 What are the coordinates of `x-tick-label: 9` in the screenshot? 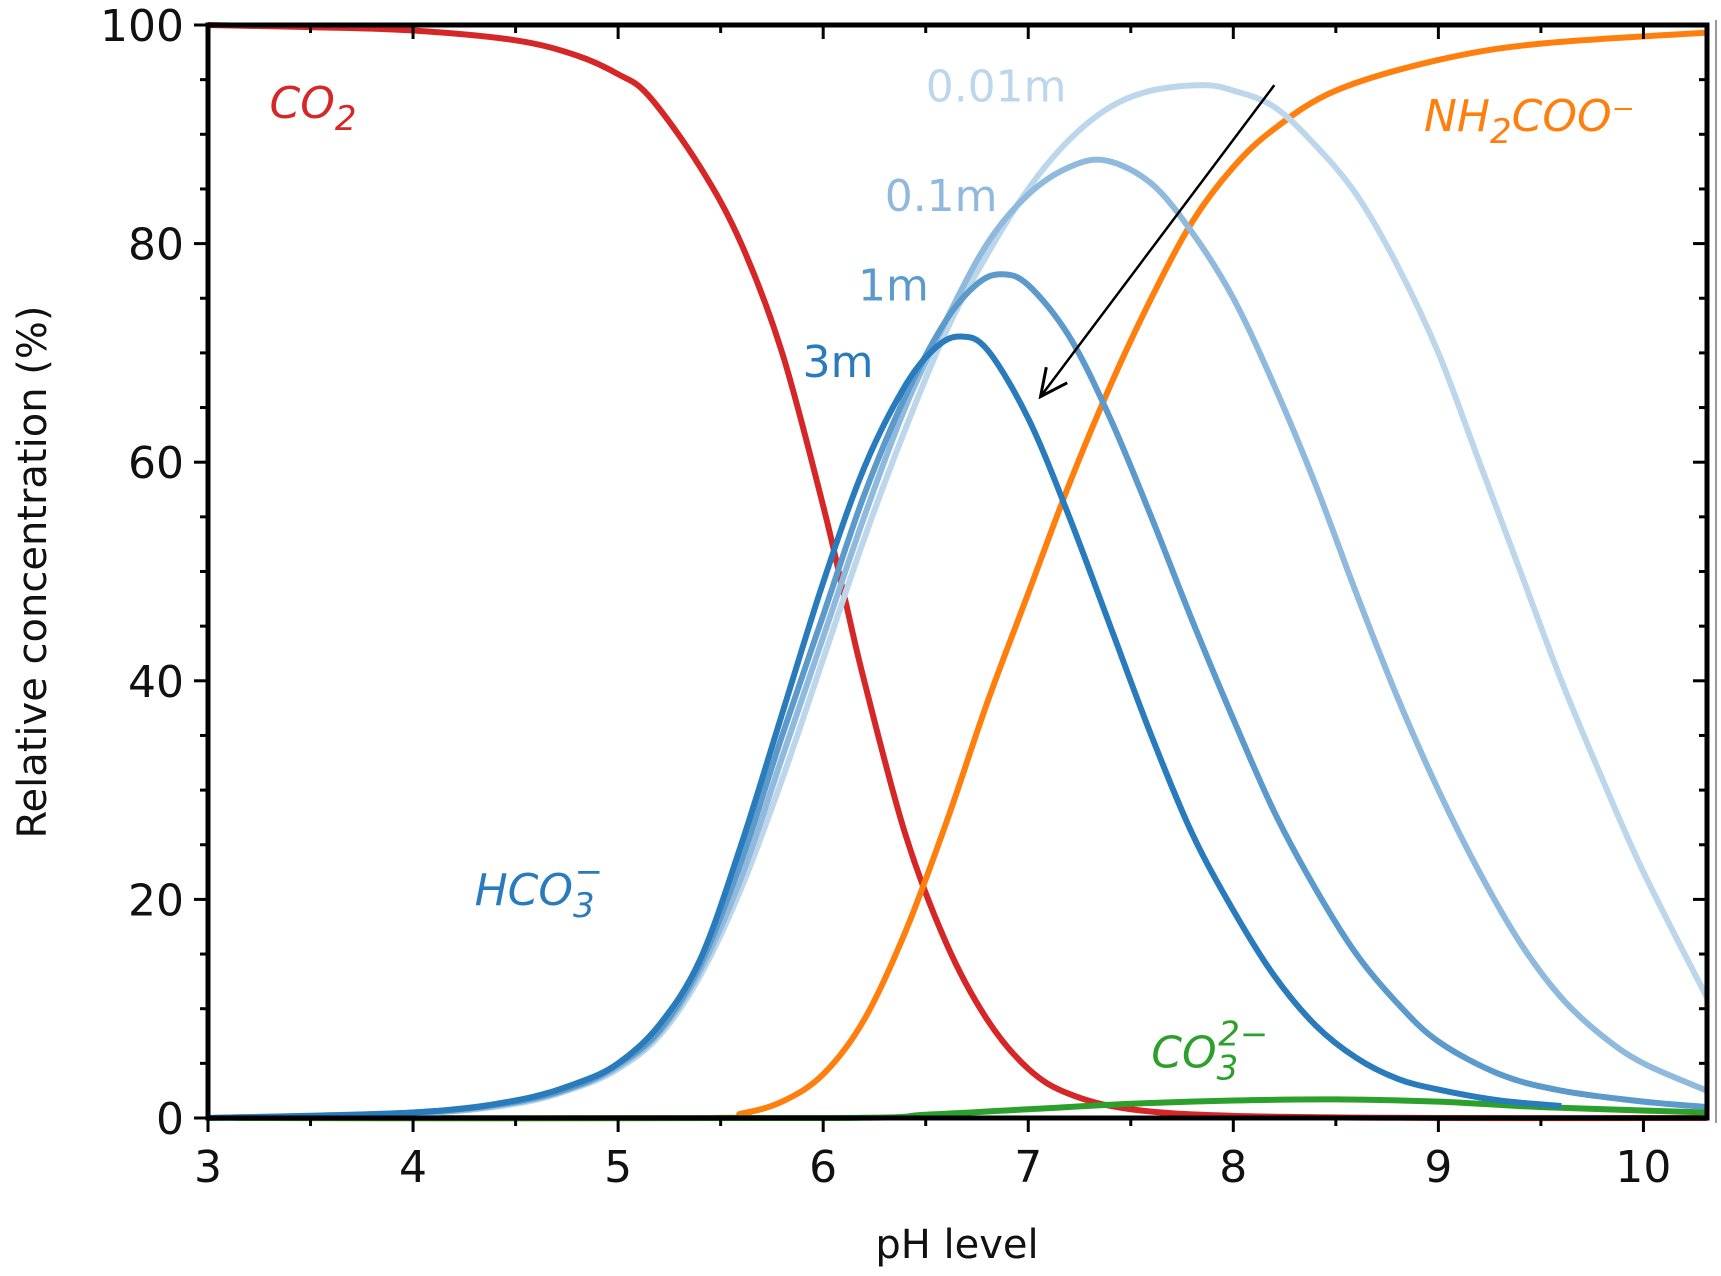 It's located at (1438, 1167).